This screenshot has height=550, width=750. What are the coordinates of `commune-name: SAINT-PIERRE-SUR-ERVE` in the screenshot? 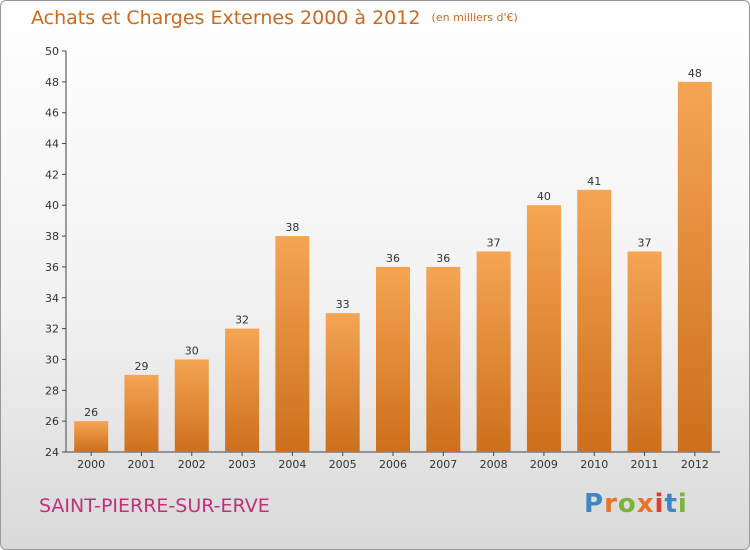 It's located at (154, 506).